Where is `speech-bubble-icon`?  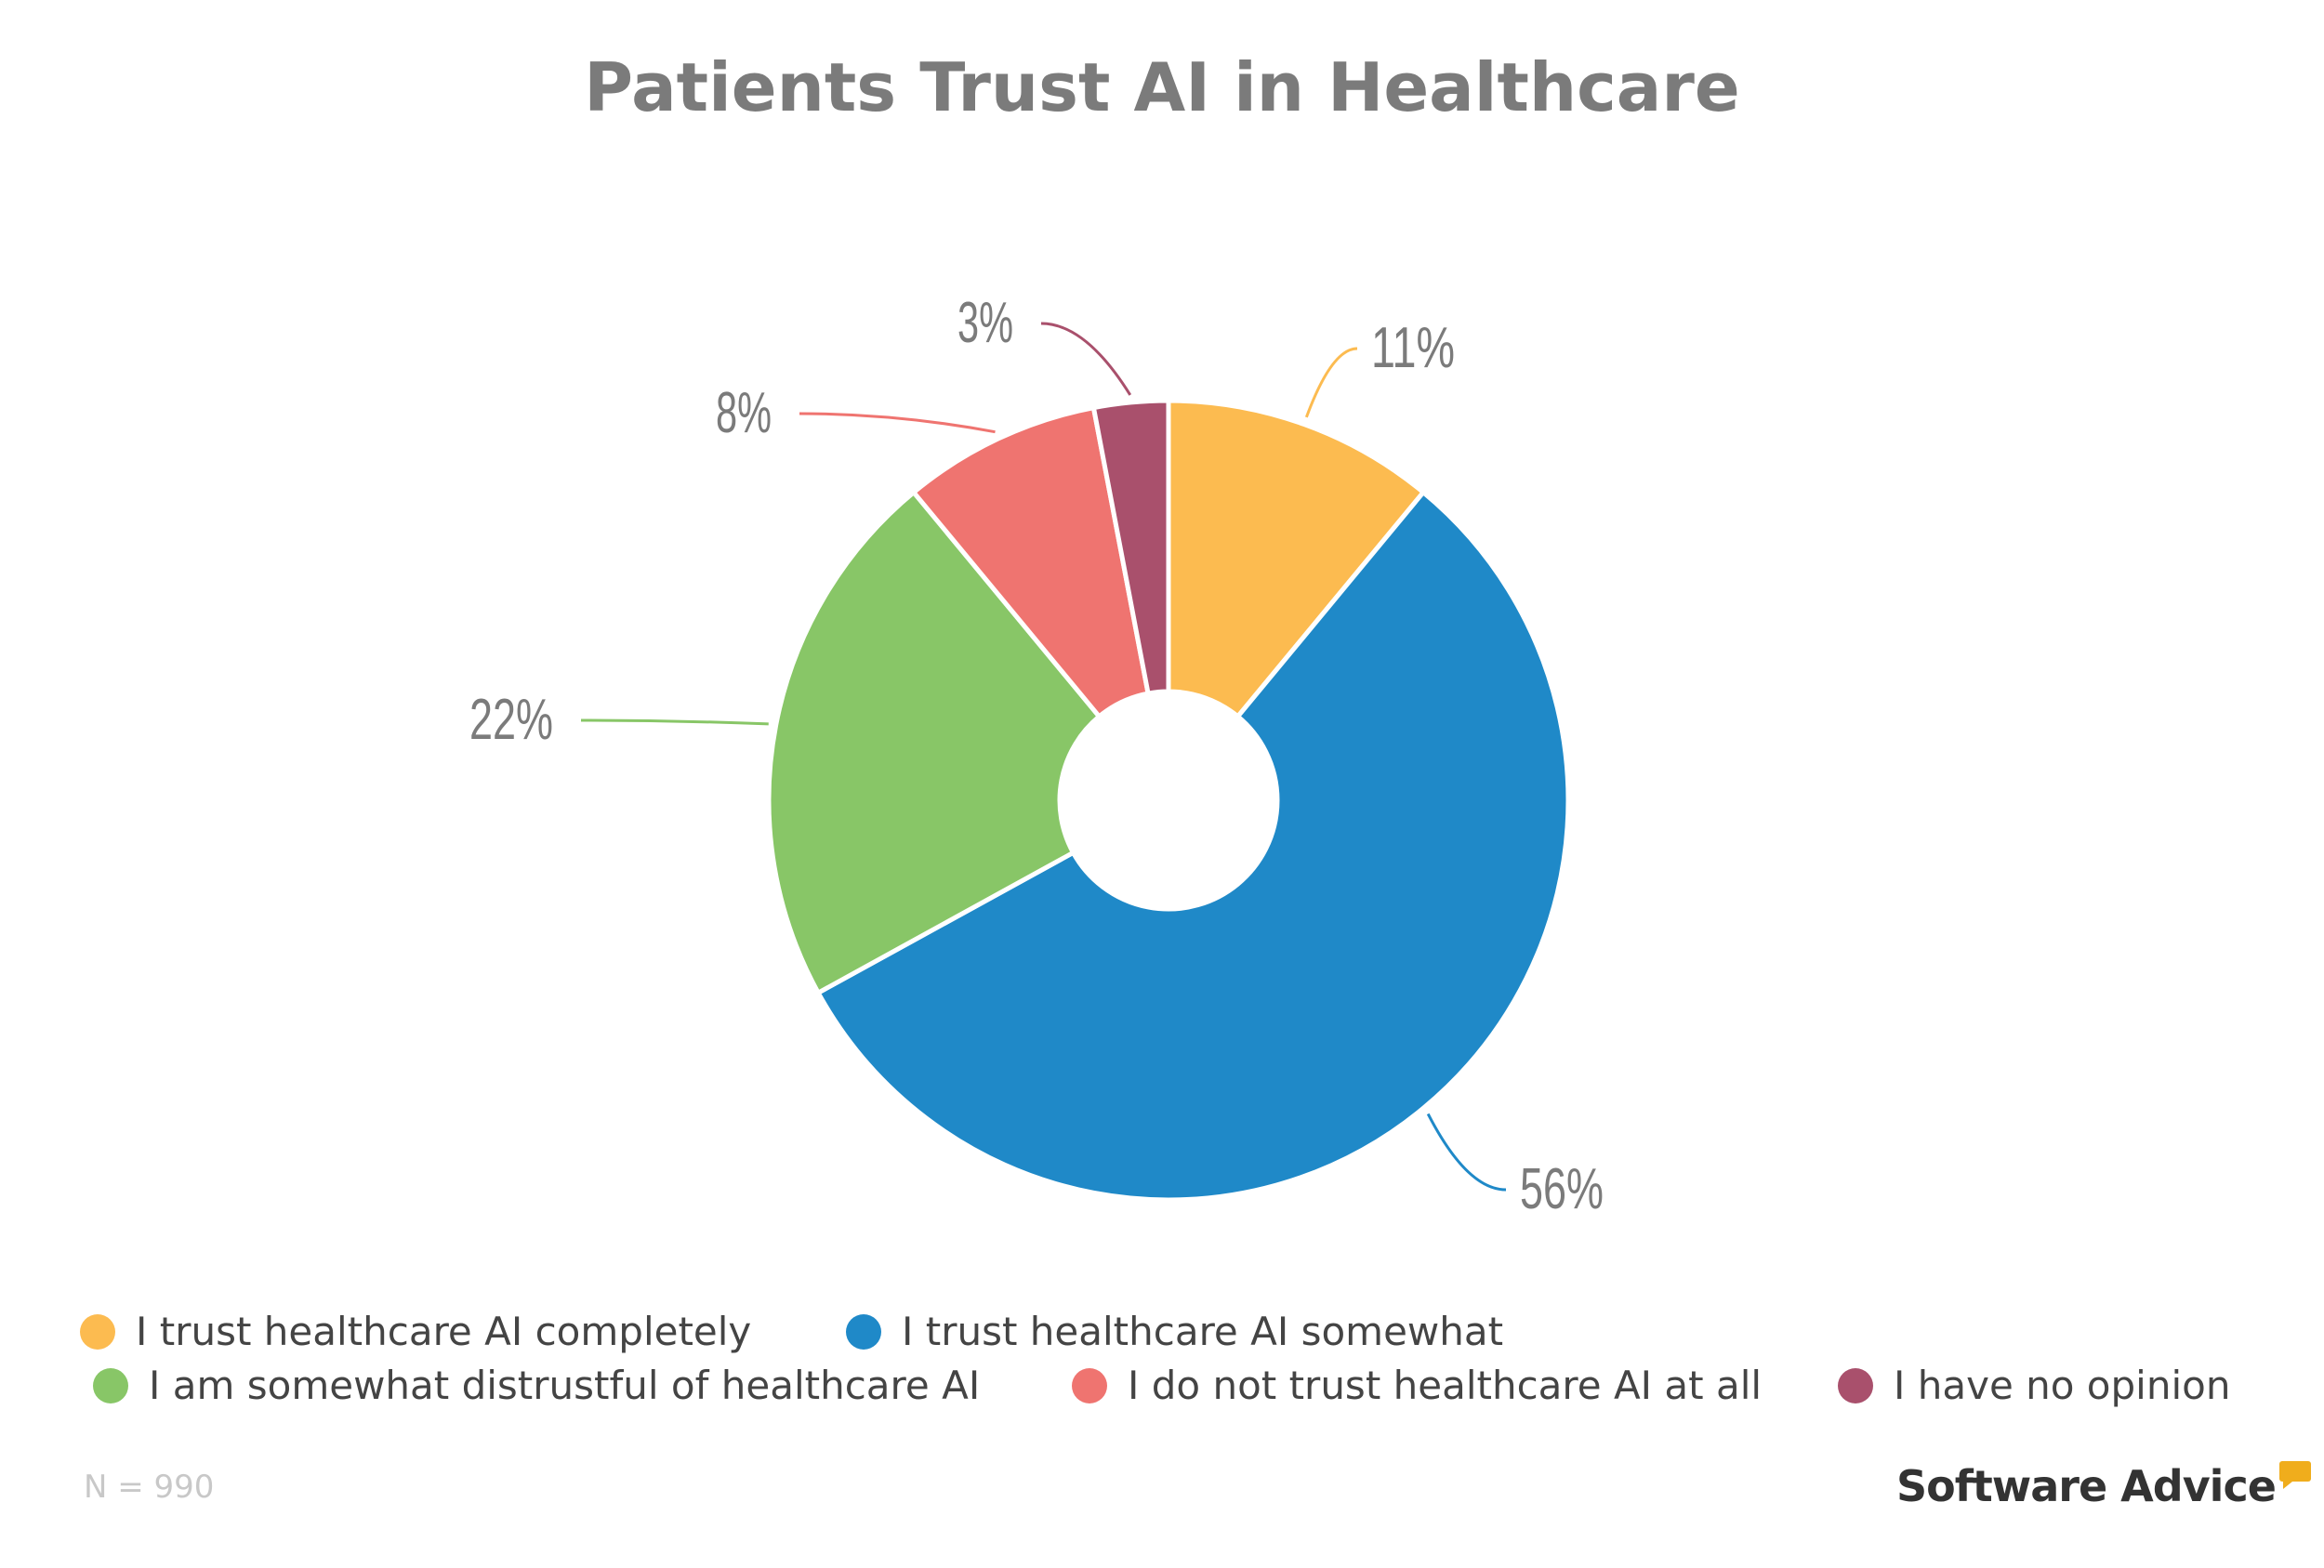 speech-bubble-icon is located at coordinates (2294, 1475).